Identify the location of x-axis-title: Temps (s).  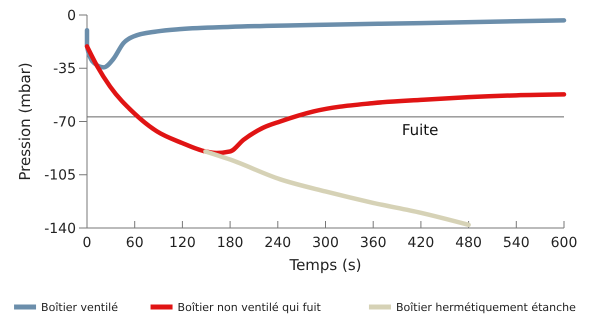
(325, 265).